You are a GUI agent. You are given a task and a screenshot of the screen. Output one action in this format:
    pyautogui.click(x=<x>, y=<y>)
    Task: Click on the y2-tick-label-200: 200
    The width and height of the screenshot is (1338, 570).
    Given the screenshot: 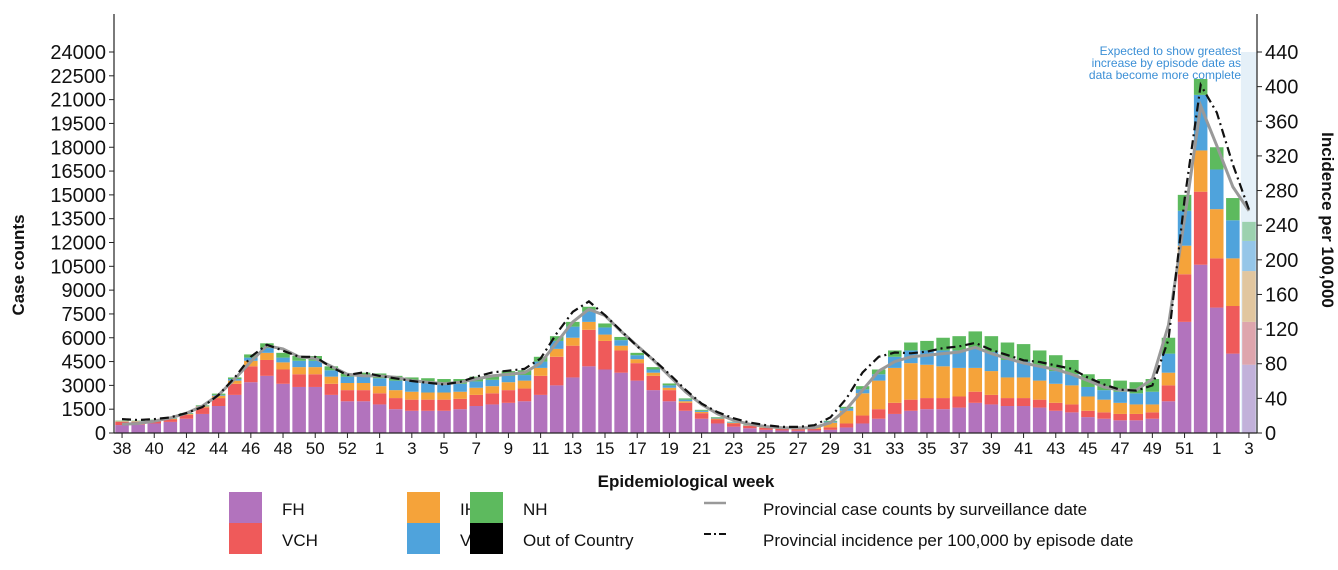 What is the action you would take?
    pyautogui.click(x=1281, y=261)
    